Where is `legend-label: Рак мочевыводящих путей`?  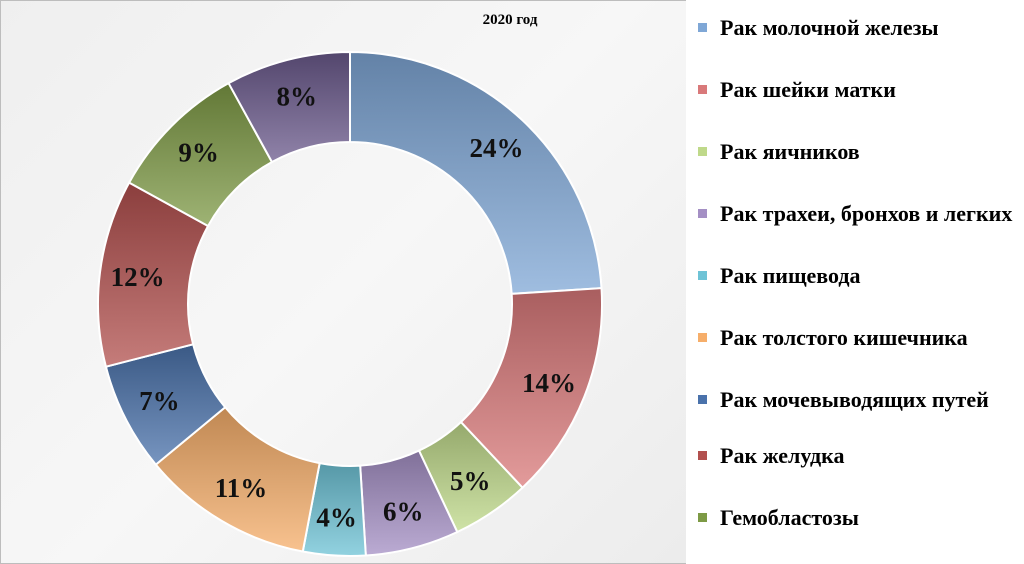
legend-label: Рак мочевыводящих путей is located at coordinates (854, 399).